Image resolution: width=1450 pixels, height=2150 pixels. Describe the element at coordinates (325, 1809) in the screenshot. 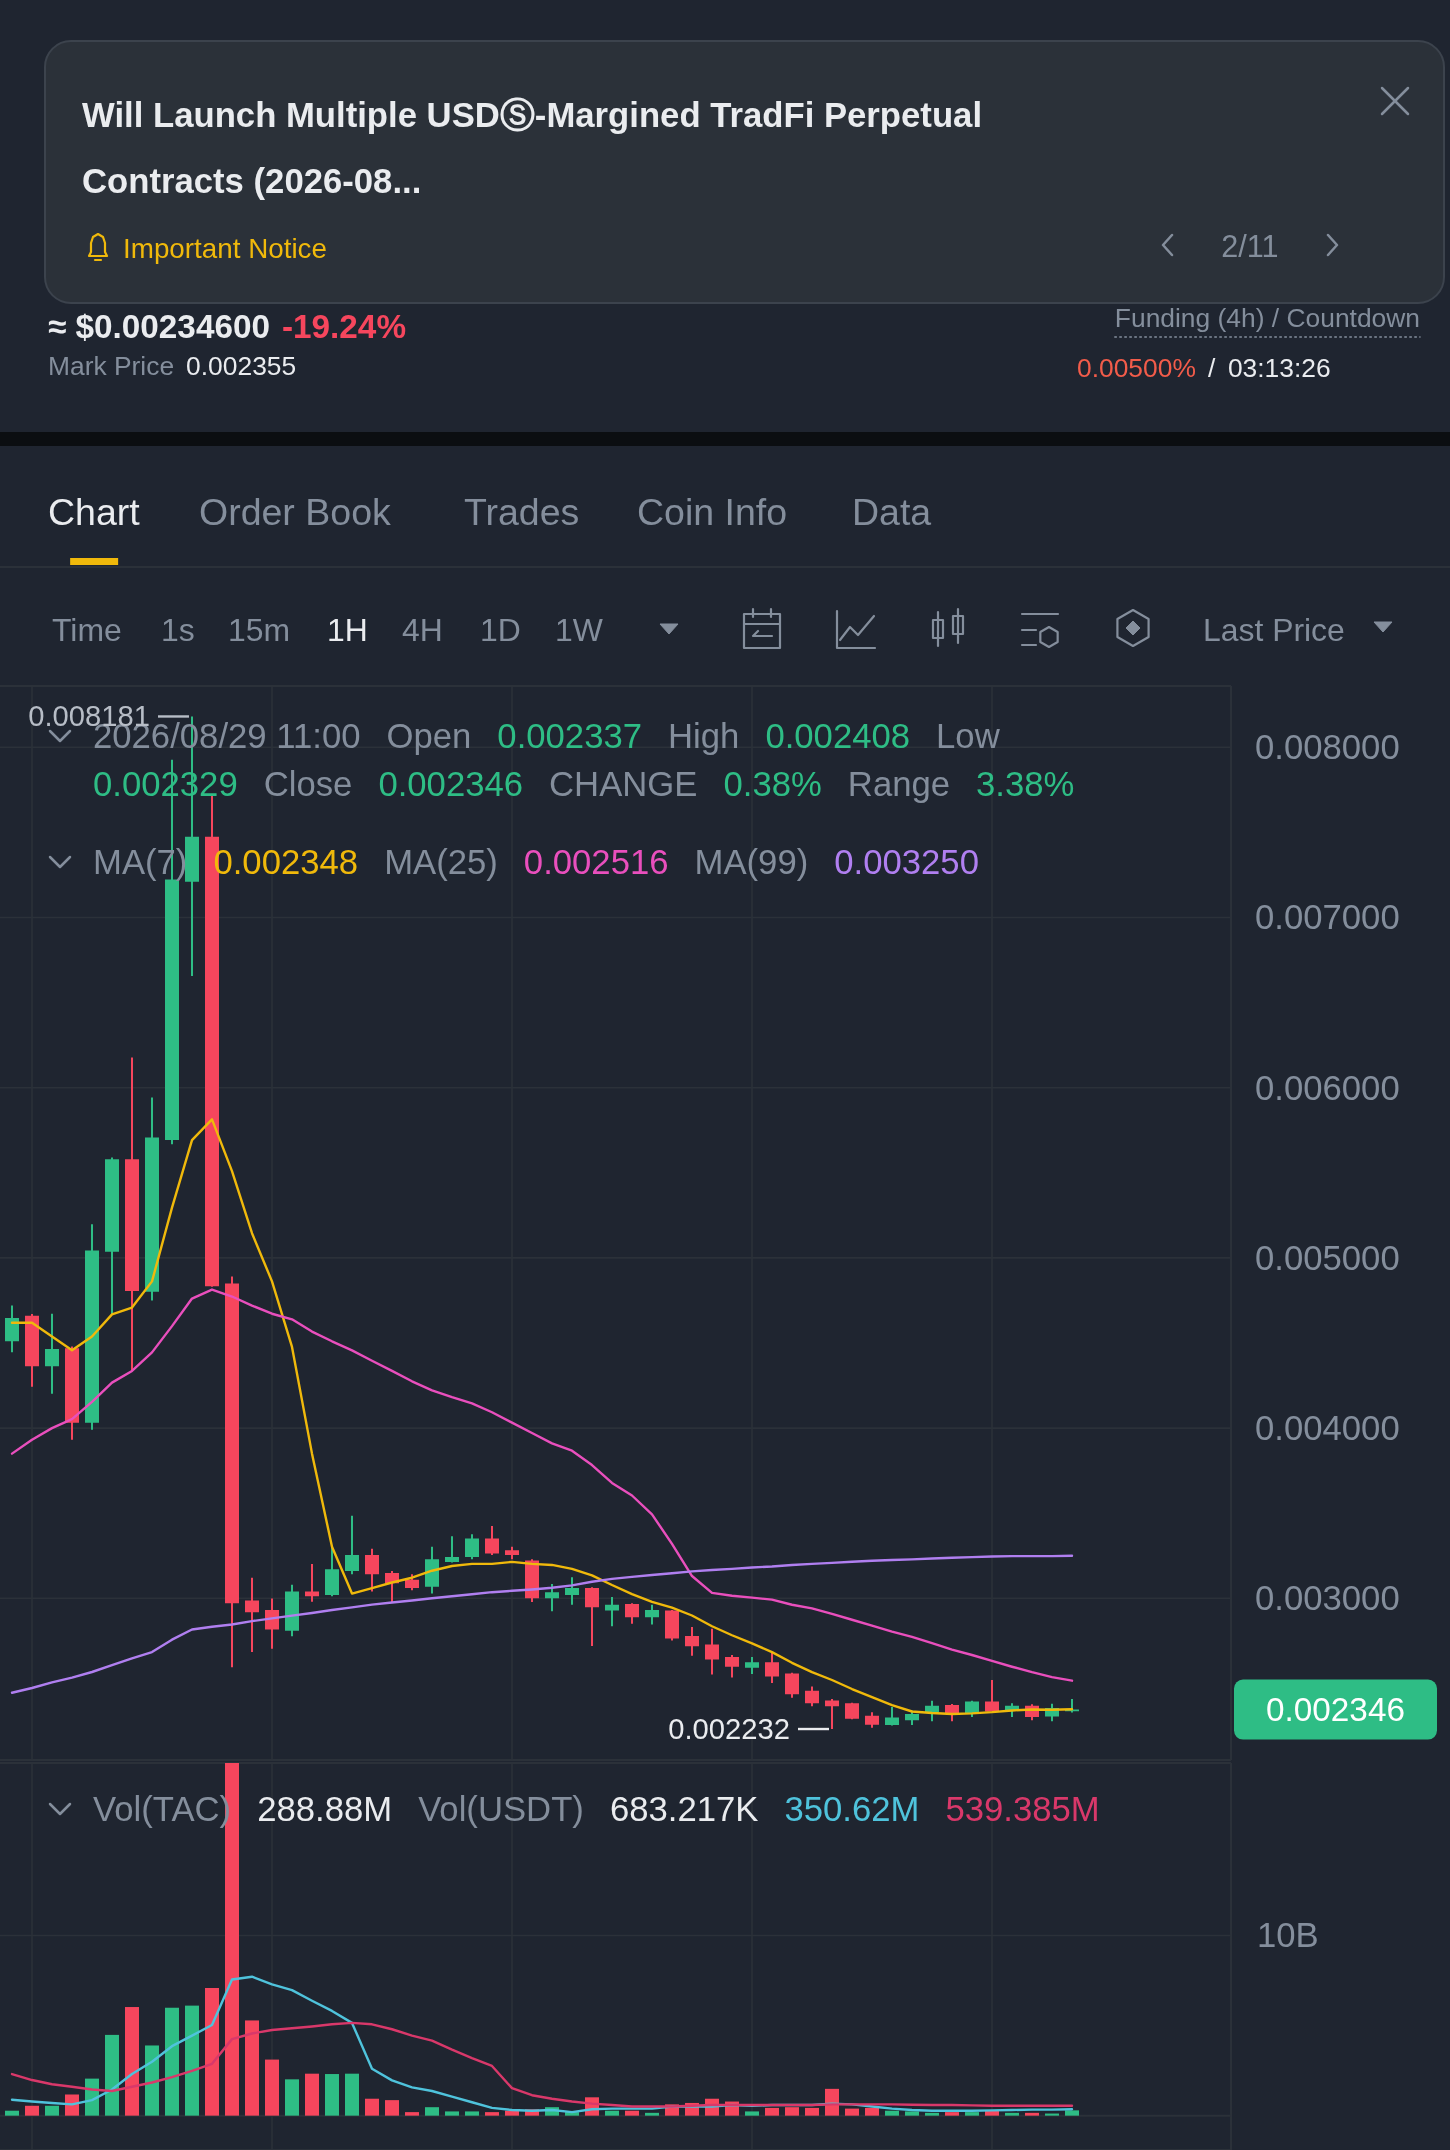

I see `annotation: 288.88M` at that location.